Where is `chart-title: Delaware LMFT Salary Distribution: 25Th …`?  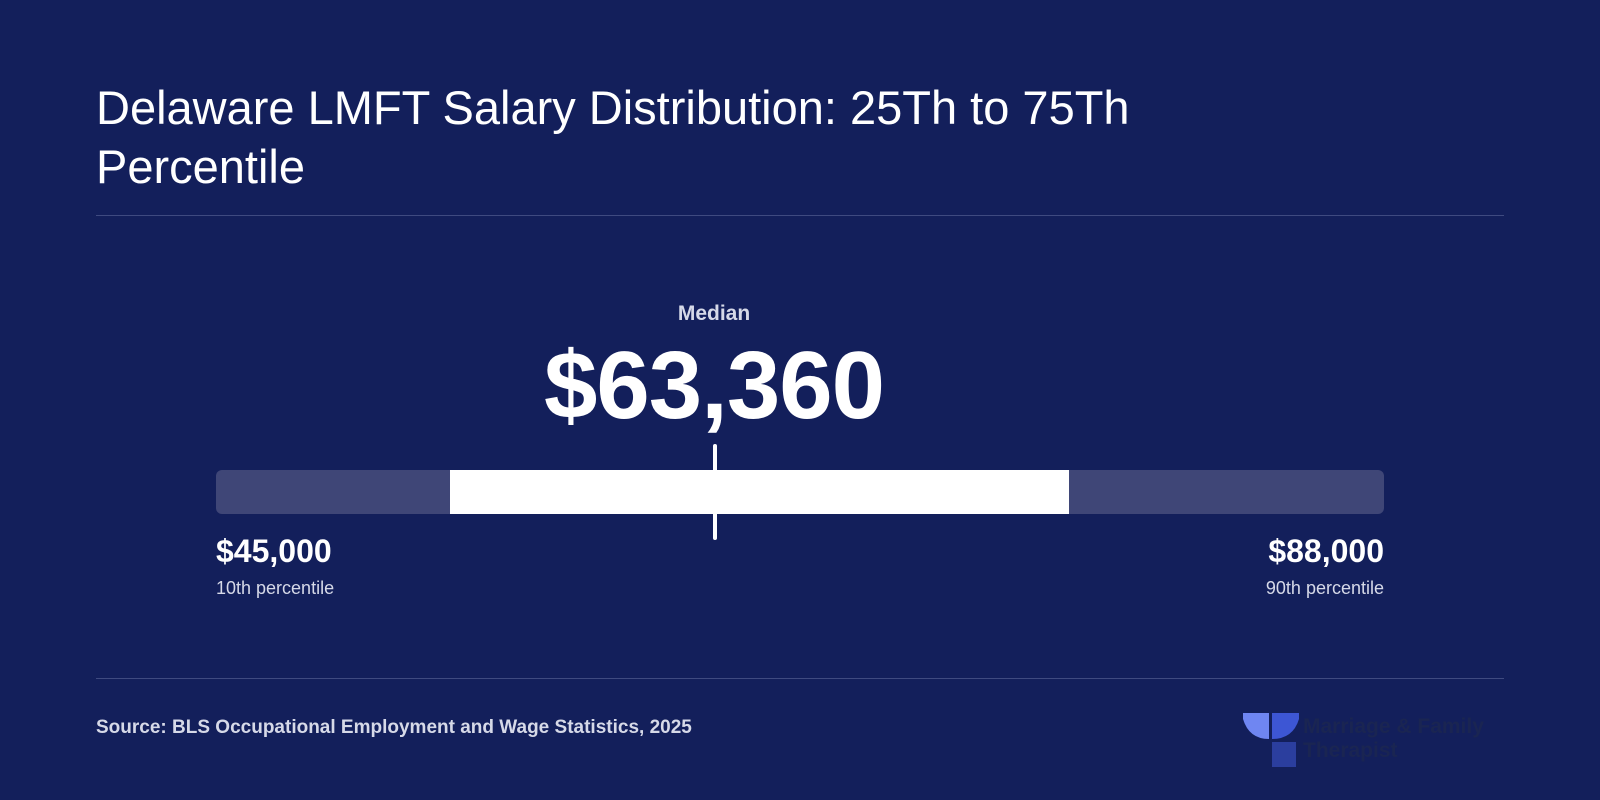 chart-title: Delaware LMFT Salary Distribution: 25Th … is located at coordinates (613, 137).